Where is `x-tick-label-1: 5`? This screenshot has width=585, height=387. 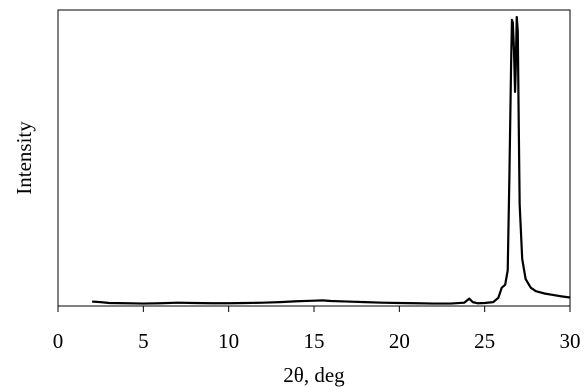 x-tick-label-1: 5 is located at coordinates (143, 341).